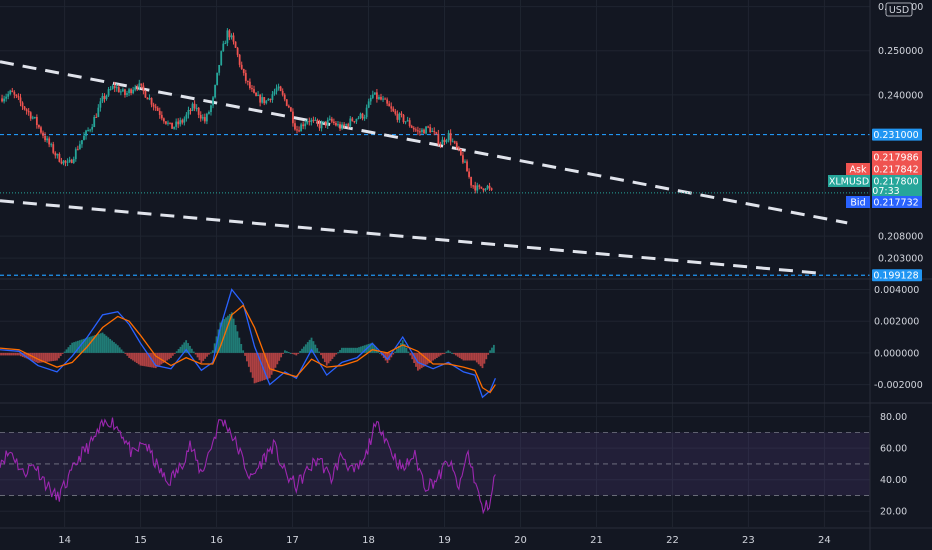  I want to click on price-axis-label: 0.240000, so click(900, 95).